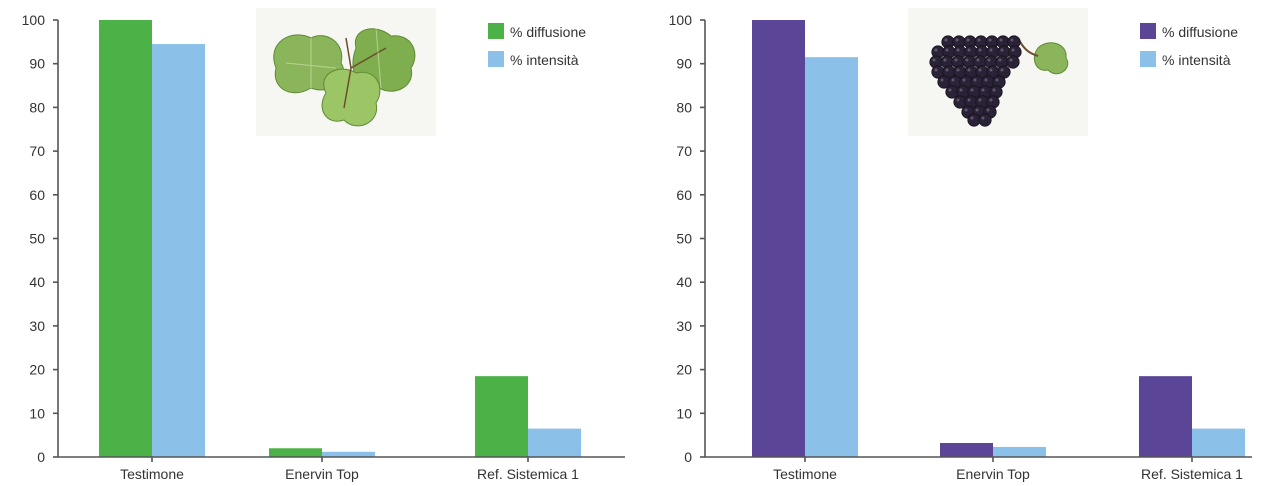 Image resolution: width=1265 pixels, height=486 pixels. Describe the element at coordinates (1051, 58) in the screenshot. I see `grape-leaf-shape` at that location.